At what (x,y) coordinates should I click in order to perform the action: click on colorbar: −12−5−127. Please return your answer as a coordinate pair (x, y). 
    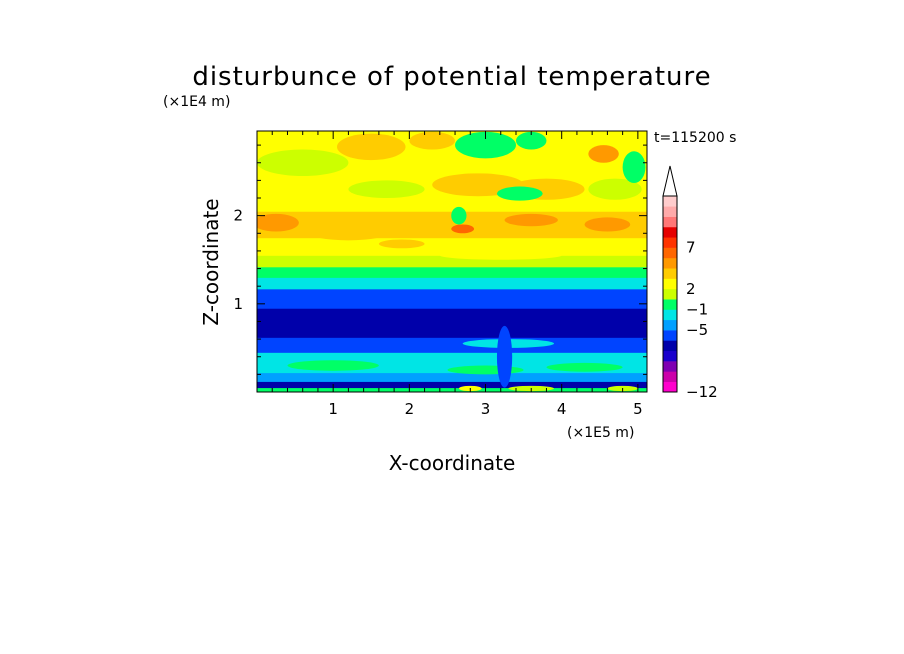
    Looking at the image, I should click on (690, 283).